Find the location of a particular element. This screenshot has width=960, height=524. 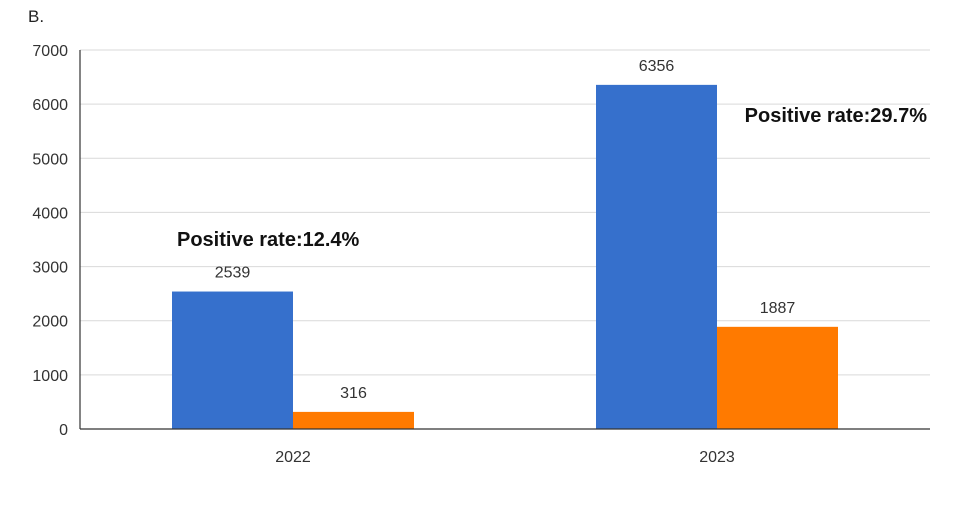

positive-rate-annotation-2023: Positive rate:29.7% is located at coordinates (836, 116).